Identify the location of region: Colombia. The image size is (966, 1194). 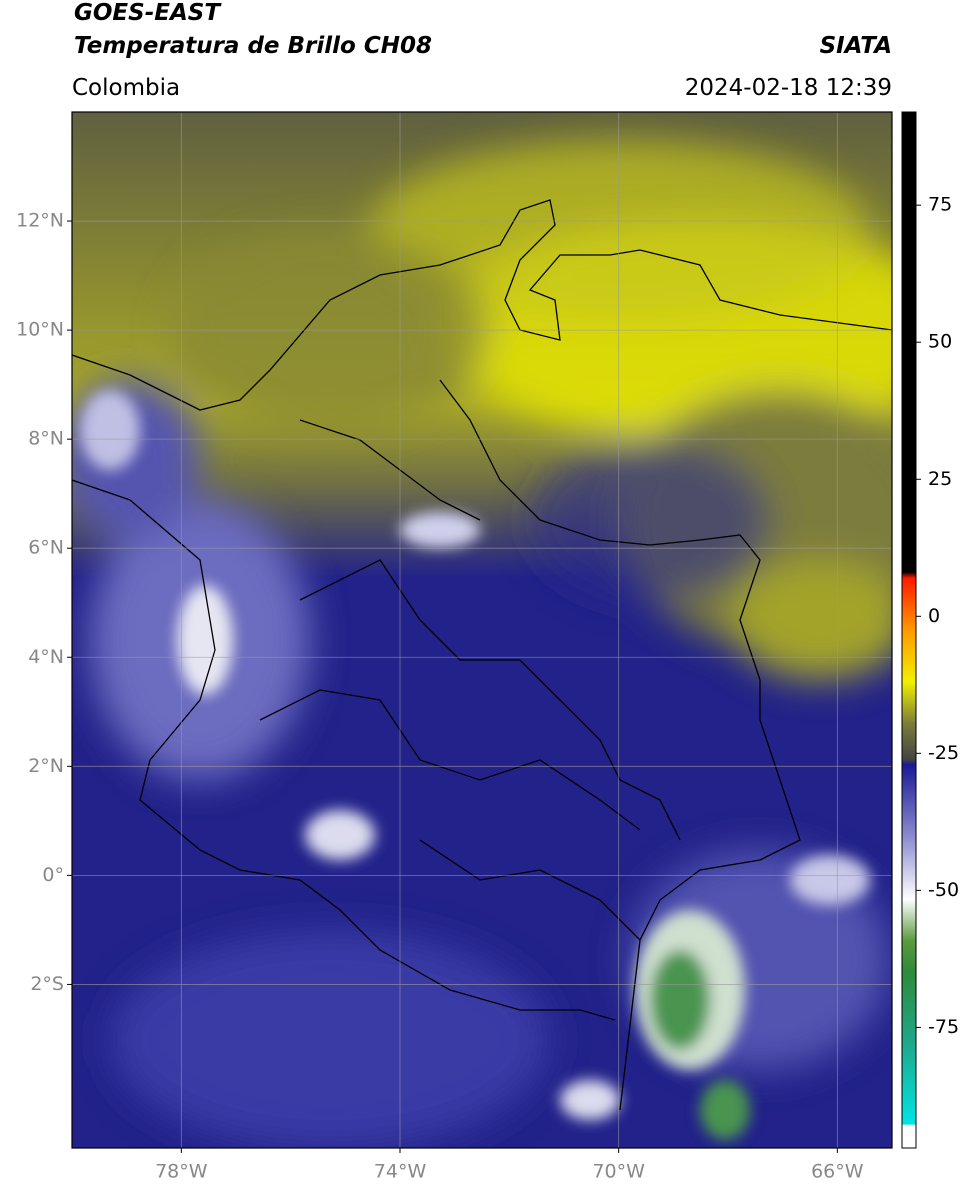
(126, 88).